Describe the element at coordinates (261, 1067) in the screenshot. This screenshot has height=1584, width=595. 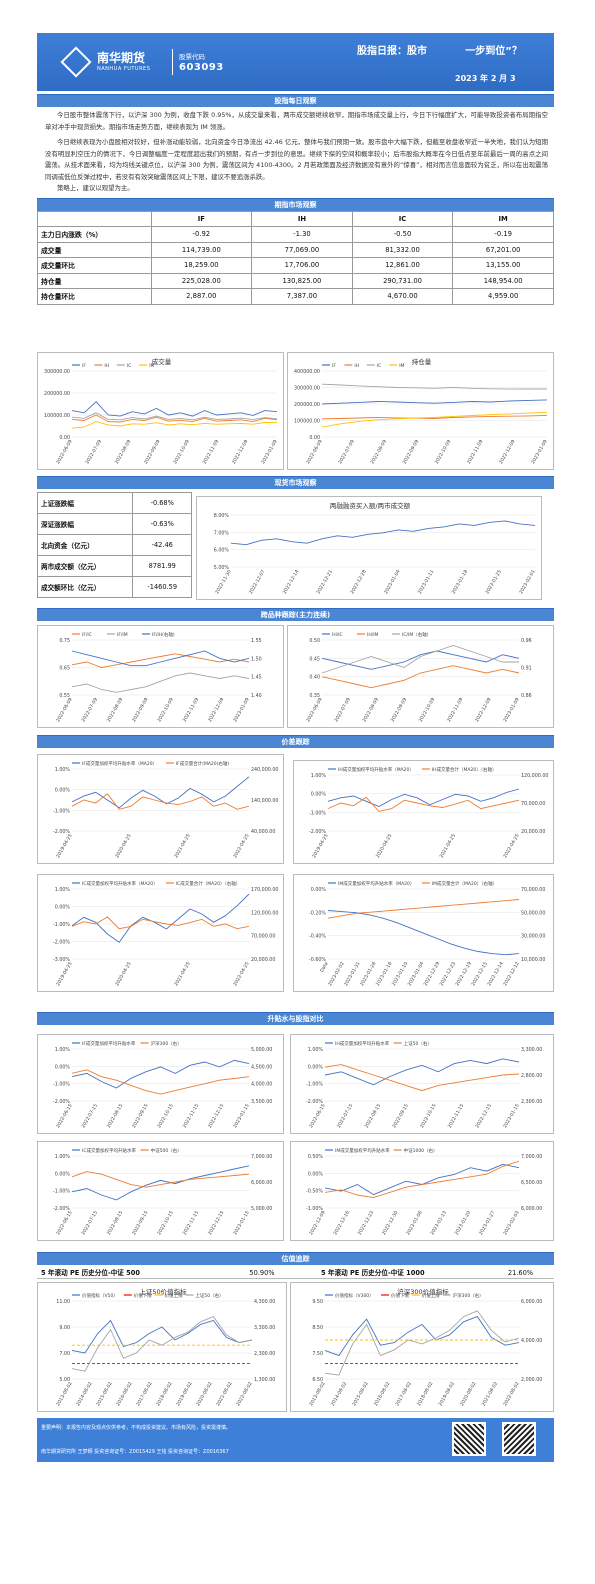
I see `y2-tick-label: 4,500.00` at that location.